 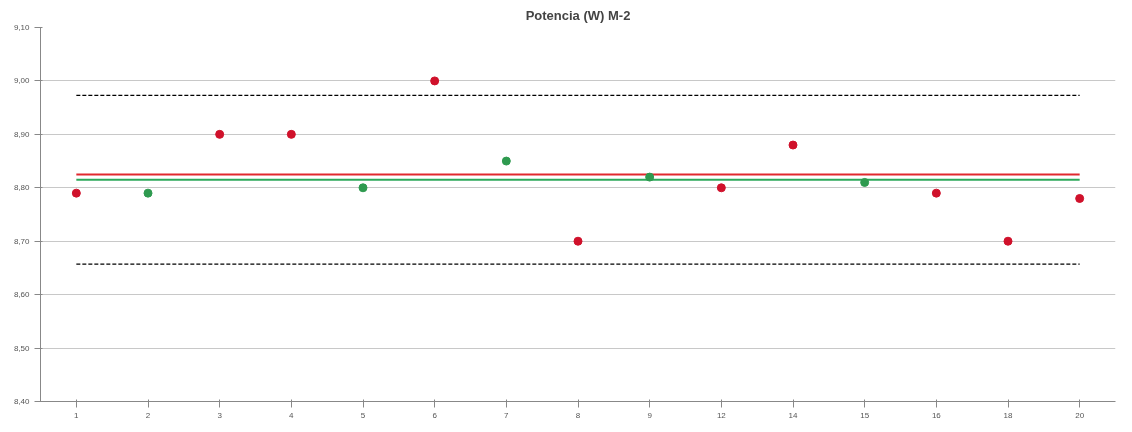 I want to click on y-tick-label: 8,50, so click(x=22, y=348).